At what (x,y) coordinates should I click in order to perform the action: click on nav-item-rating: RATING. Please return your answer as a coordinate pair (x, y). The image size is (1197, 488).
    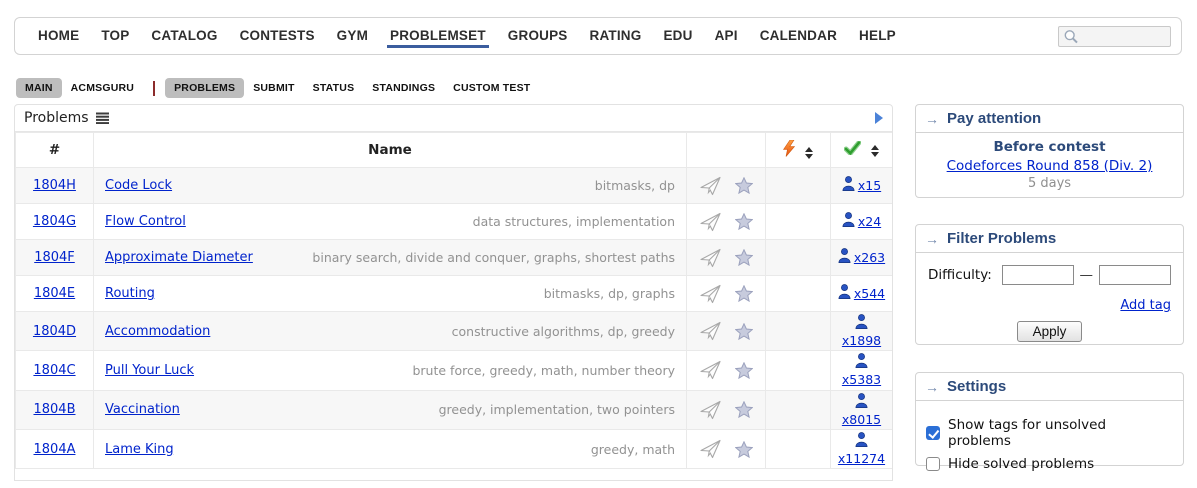
    Looking at the image, I should click on (615, 35).